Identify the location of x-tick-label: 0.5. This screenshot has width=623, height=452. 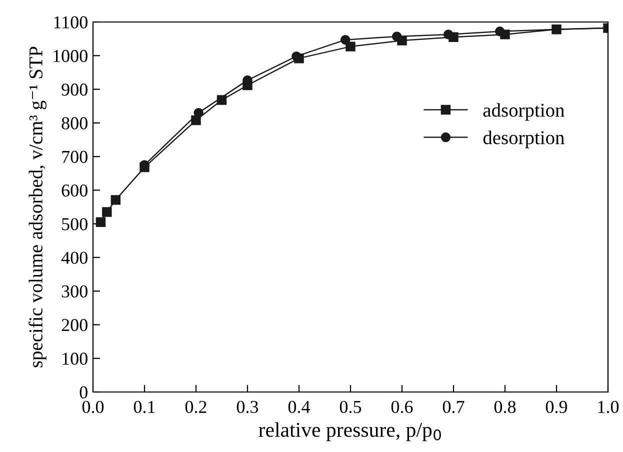
(351, 407).